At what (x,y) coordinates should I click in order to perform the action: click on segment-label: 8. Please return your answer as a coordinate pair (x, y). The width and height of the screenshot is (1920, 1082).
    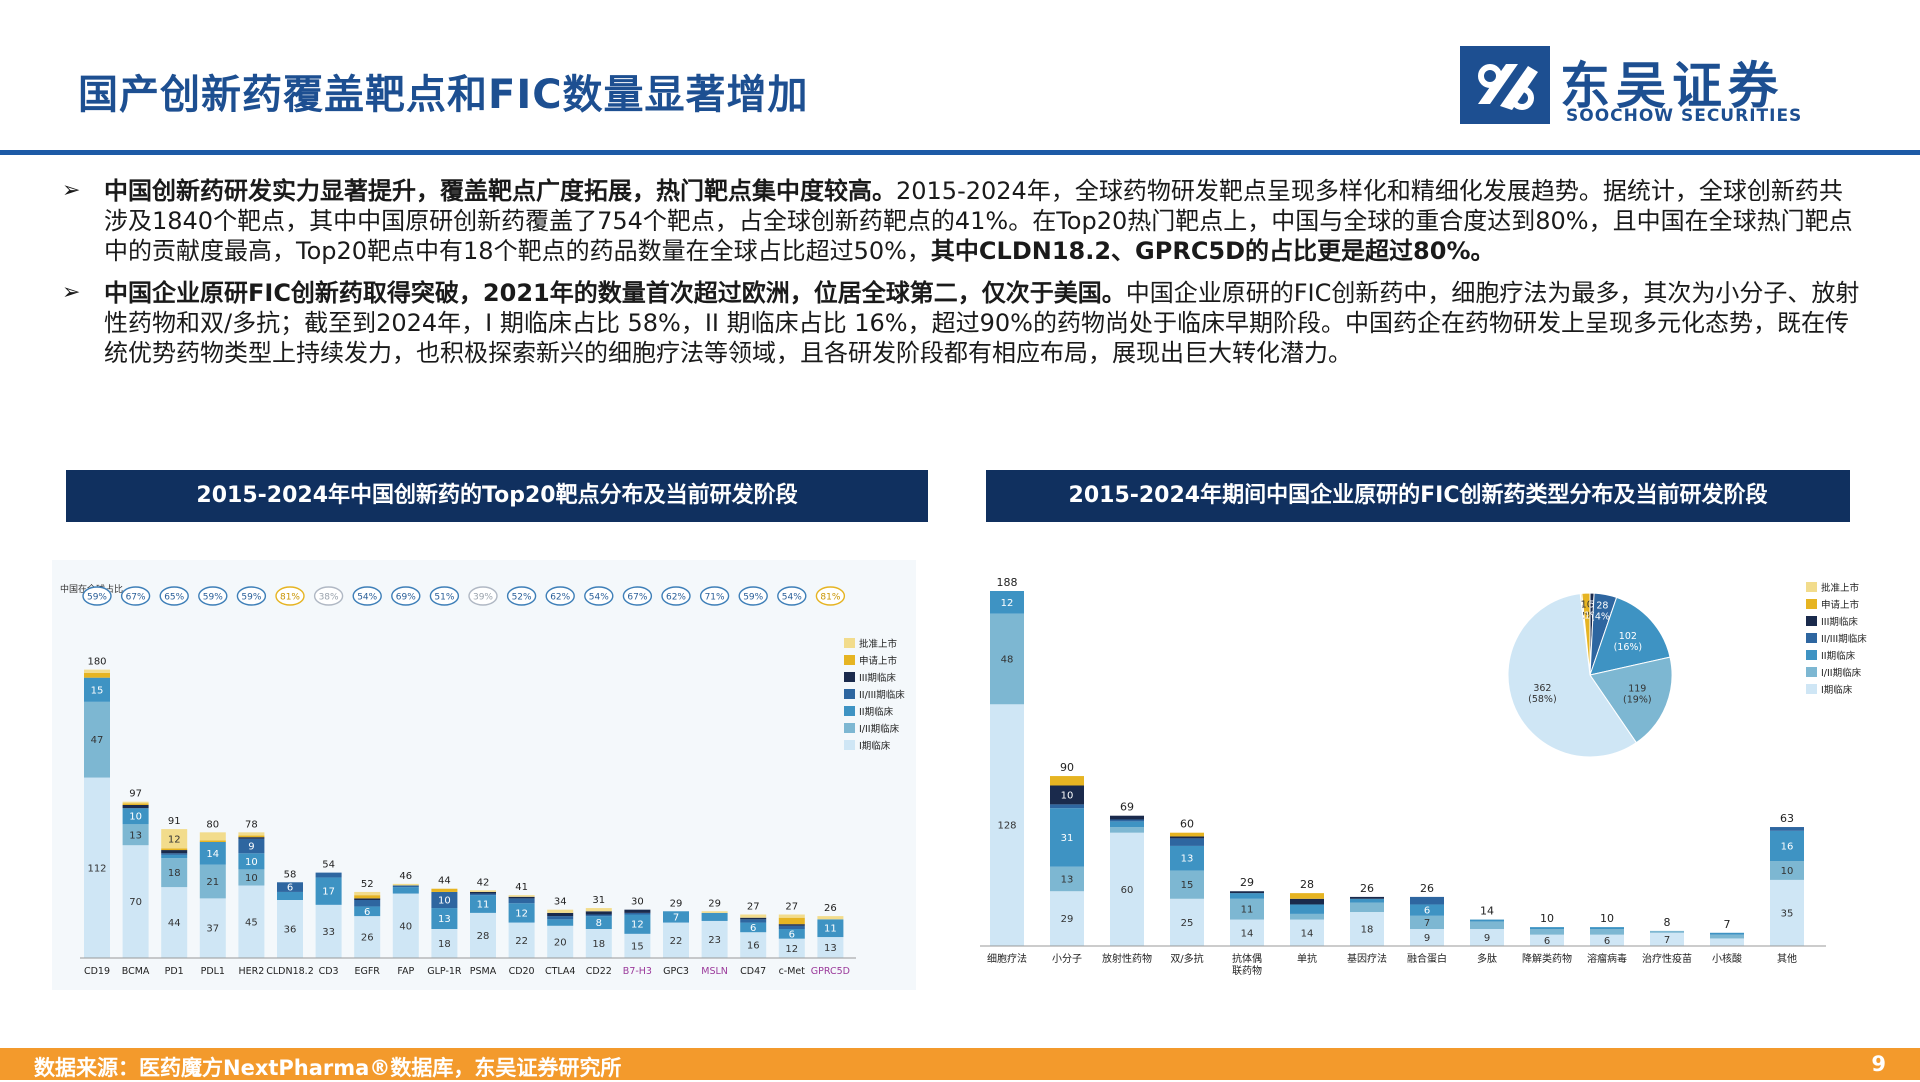
    Looking at the image, I should click on (599, 923).